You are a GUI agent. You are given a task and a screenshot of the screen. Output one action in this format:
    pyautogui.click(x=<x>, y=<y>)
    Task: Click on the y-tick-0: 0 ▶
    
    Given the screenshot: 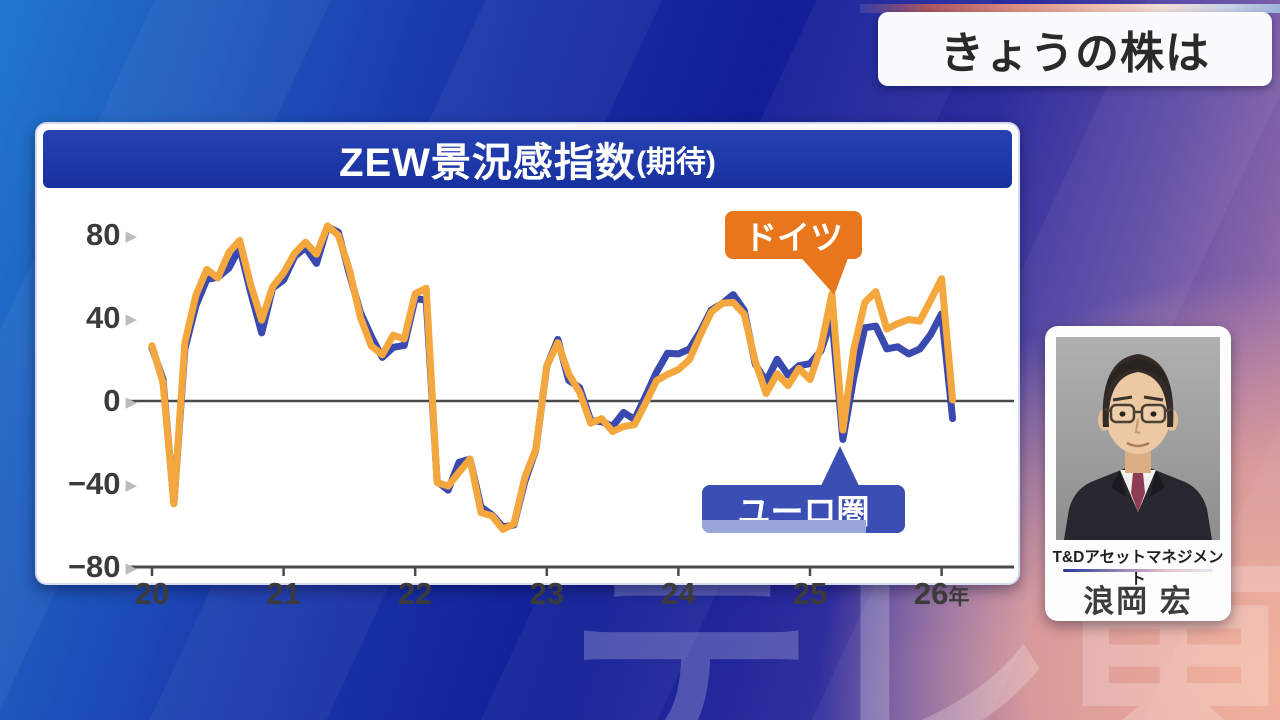 What is the action you would take?
    pyautogui.click(x=120, y=400)
    